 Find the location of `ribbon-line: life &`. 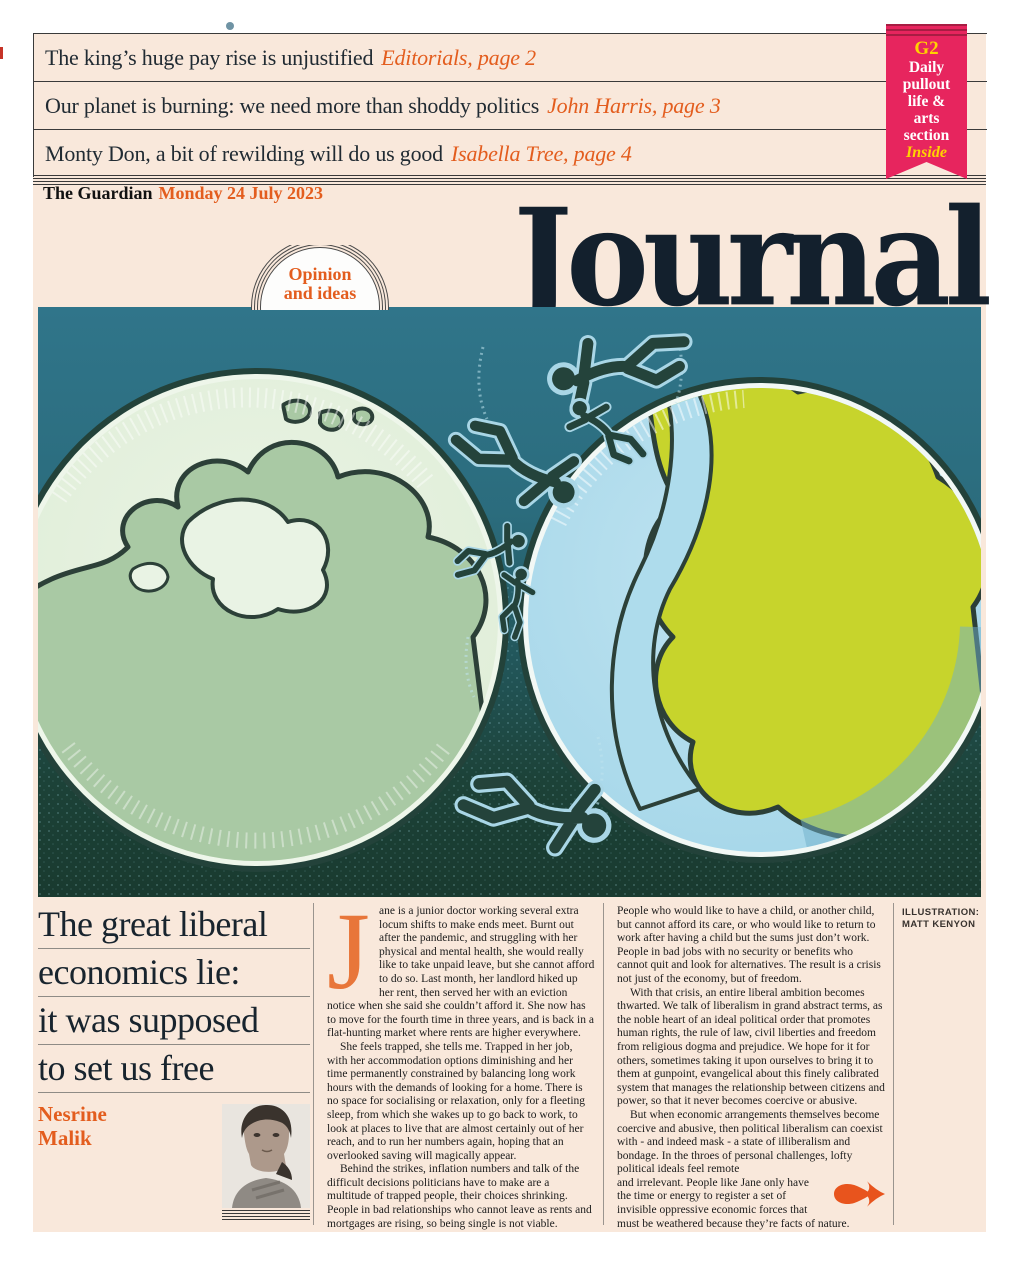

ribbon-line: life & is located at coordinates (926, 101).